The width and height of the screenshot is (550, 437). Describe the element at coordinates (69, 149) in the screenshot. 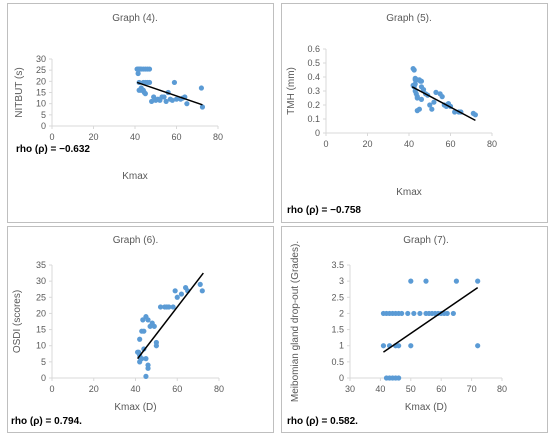

I see `rho-value: = −0.632` at that location.